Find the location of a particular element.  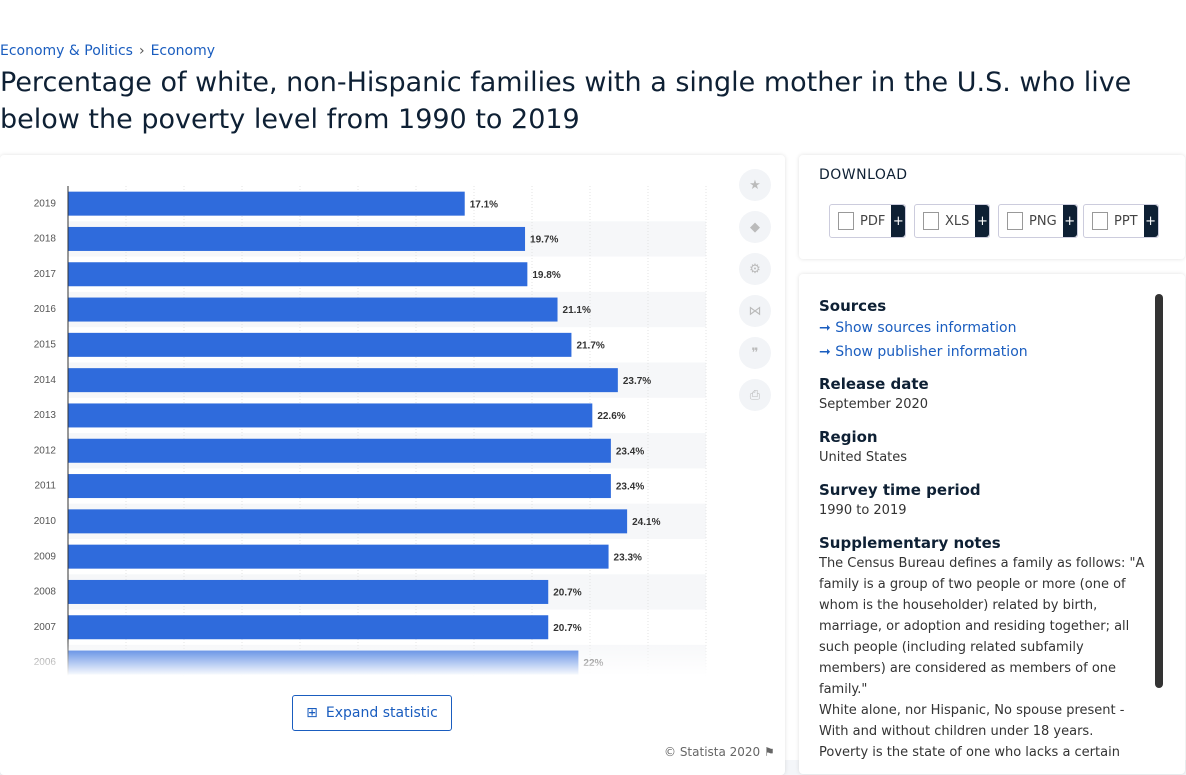

download-button: PPT + is located at coordinates (1121, 221).